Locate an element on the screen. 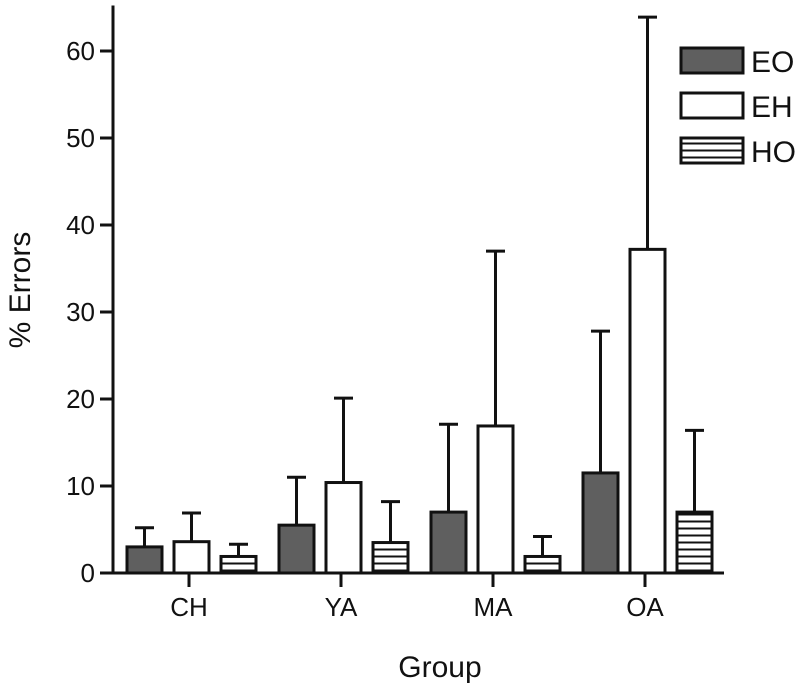 The image size is (800, 691). bar-eo-ma is located at coordinates (448, 542).